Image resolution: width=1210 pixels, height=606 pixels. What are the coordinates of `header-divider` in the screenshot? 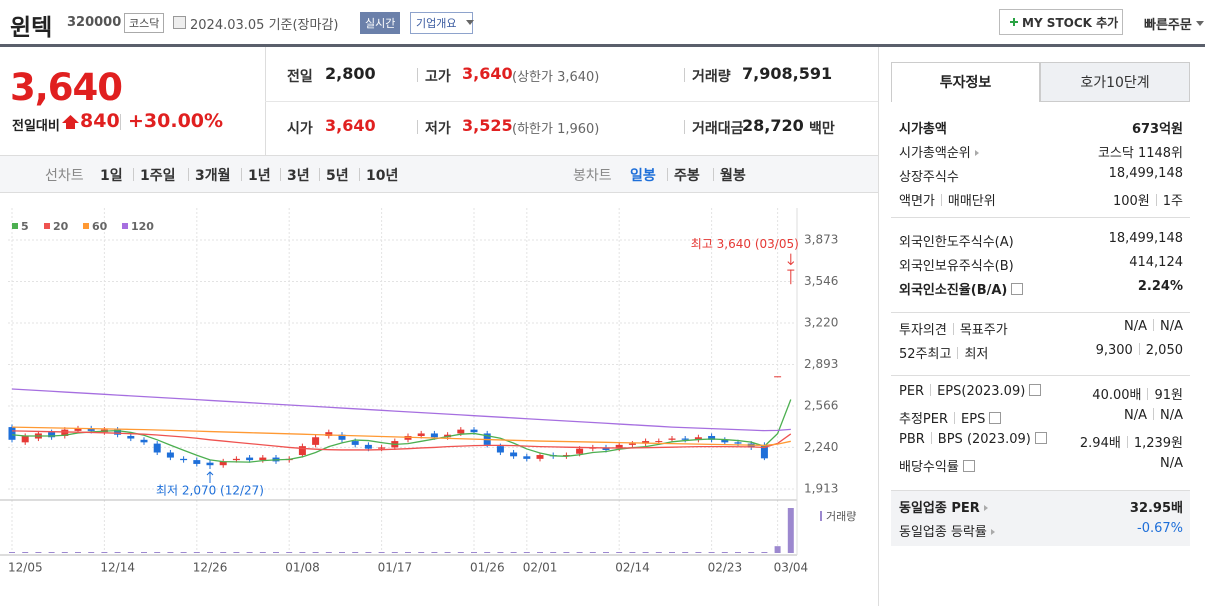 It's located at (602, 45).